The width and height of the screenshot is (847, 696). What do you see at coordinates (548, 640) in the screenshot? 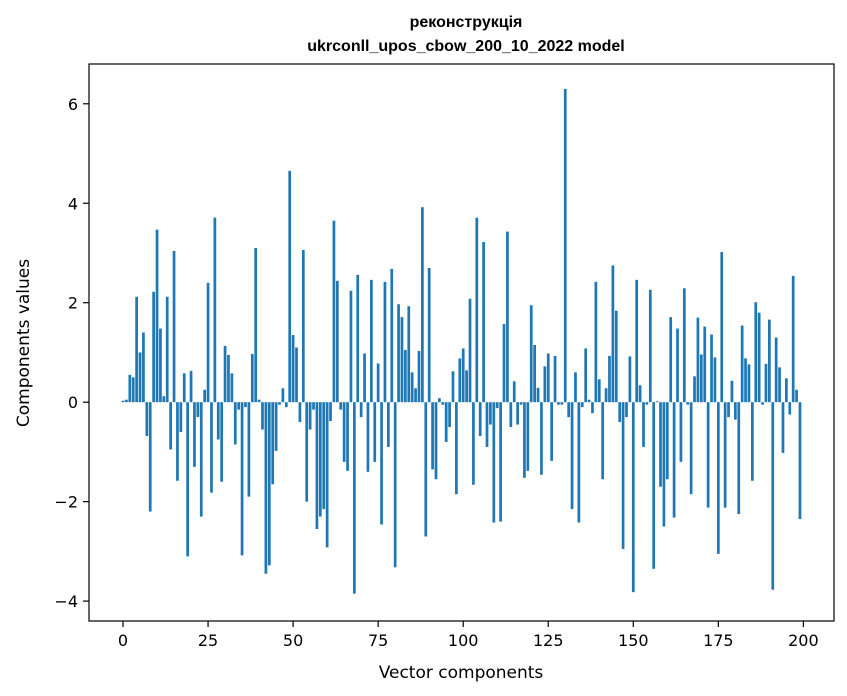
I see `x-tick-label: 125` at bounding box center [548, 640].